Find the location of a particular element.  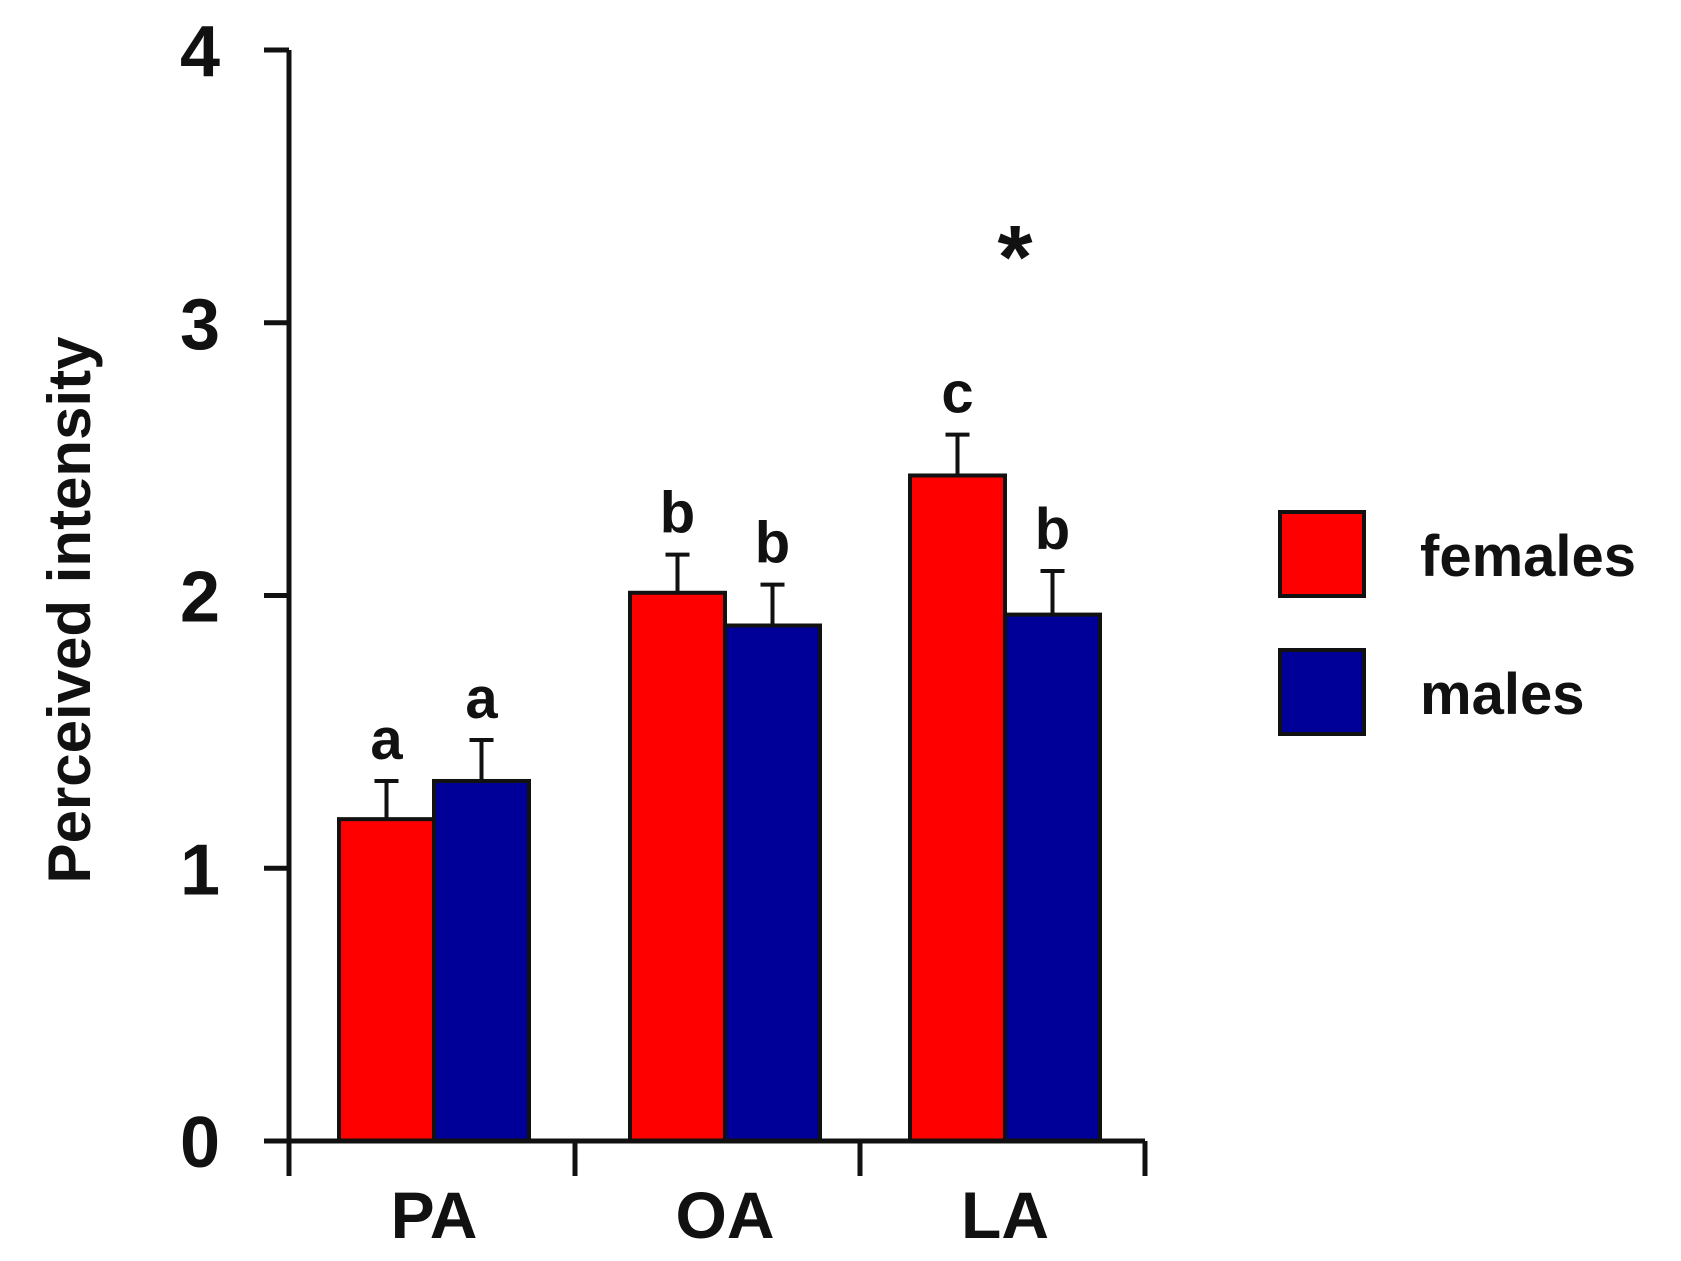

sig-letter-females-LA: c is located at coordinates (957, 393).